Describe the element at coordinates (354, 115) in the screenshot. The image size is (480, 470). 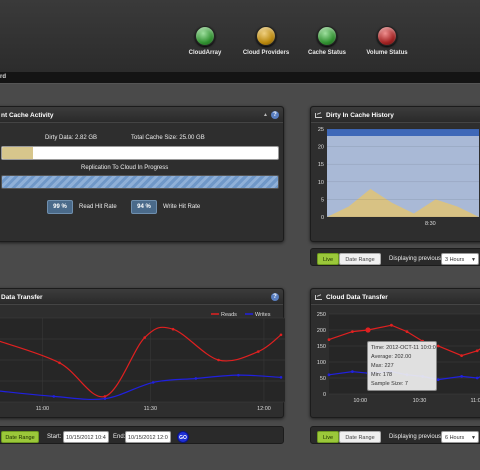
I see `panel-title: Dirty In Cache History` at that location.